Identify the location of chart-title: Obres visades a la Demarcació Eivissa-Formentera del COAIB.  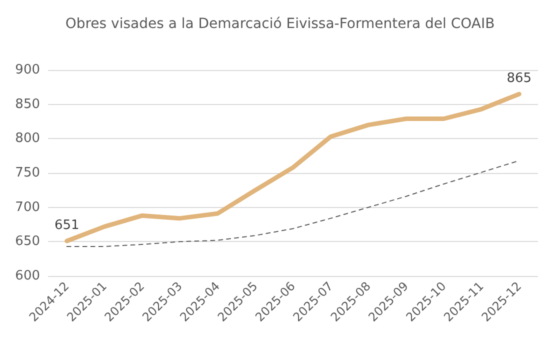
(280, 24).